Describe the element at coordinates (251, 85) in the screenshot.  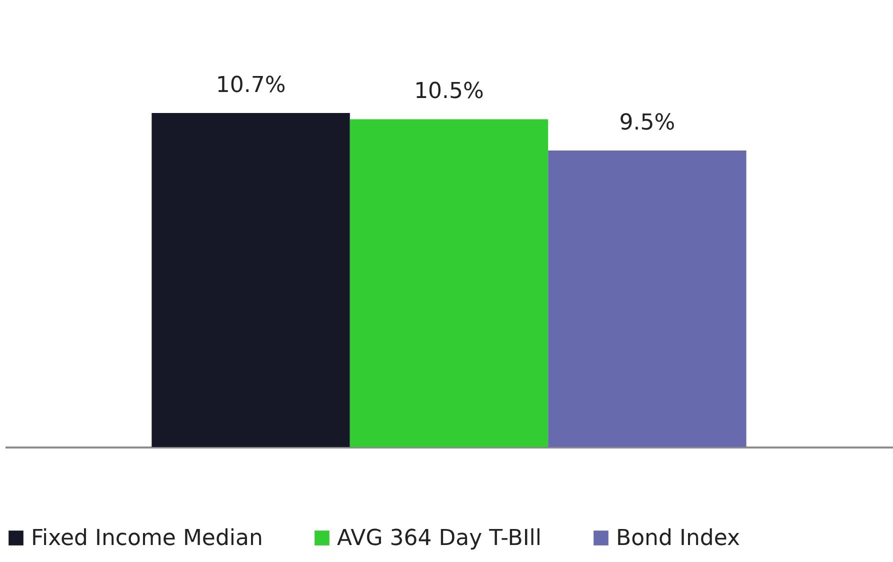
I see `data-label: 10.7%` at that location.